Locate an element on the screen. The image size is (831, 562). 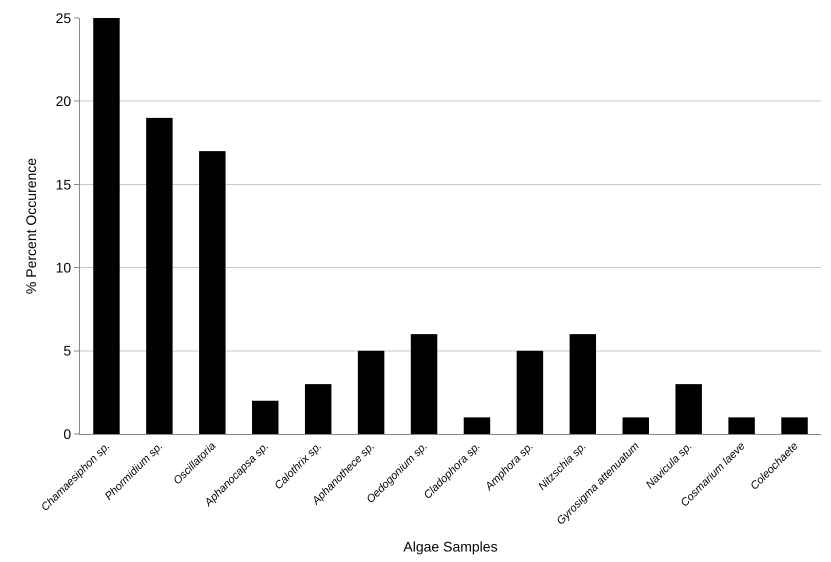
y-tick-label: 0 is located at coordinates (67, 434).